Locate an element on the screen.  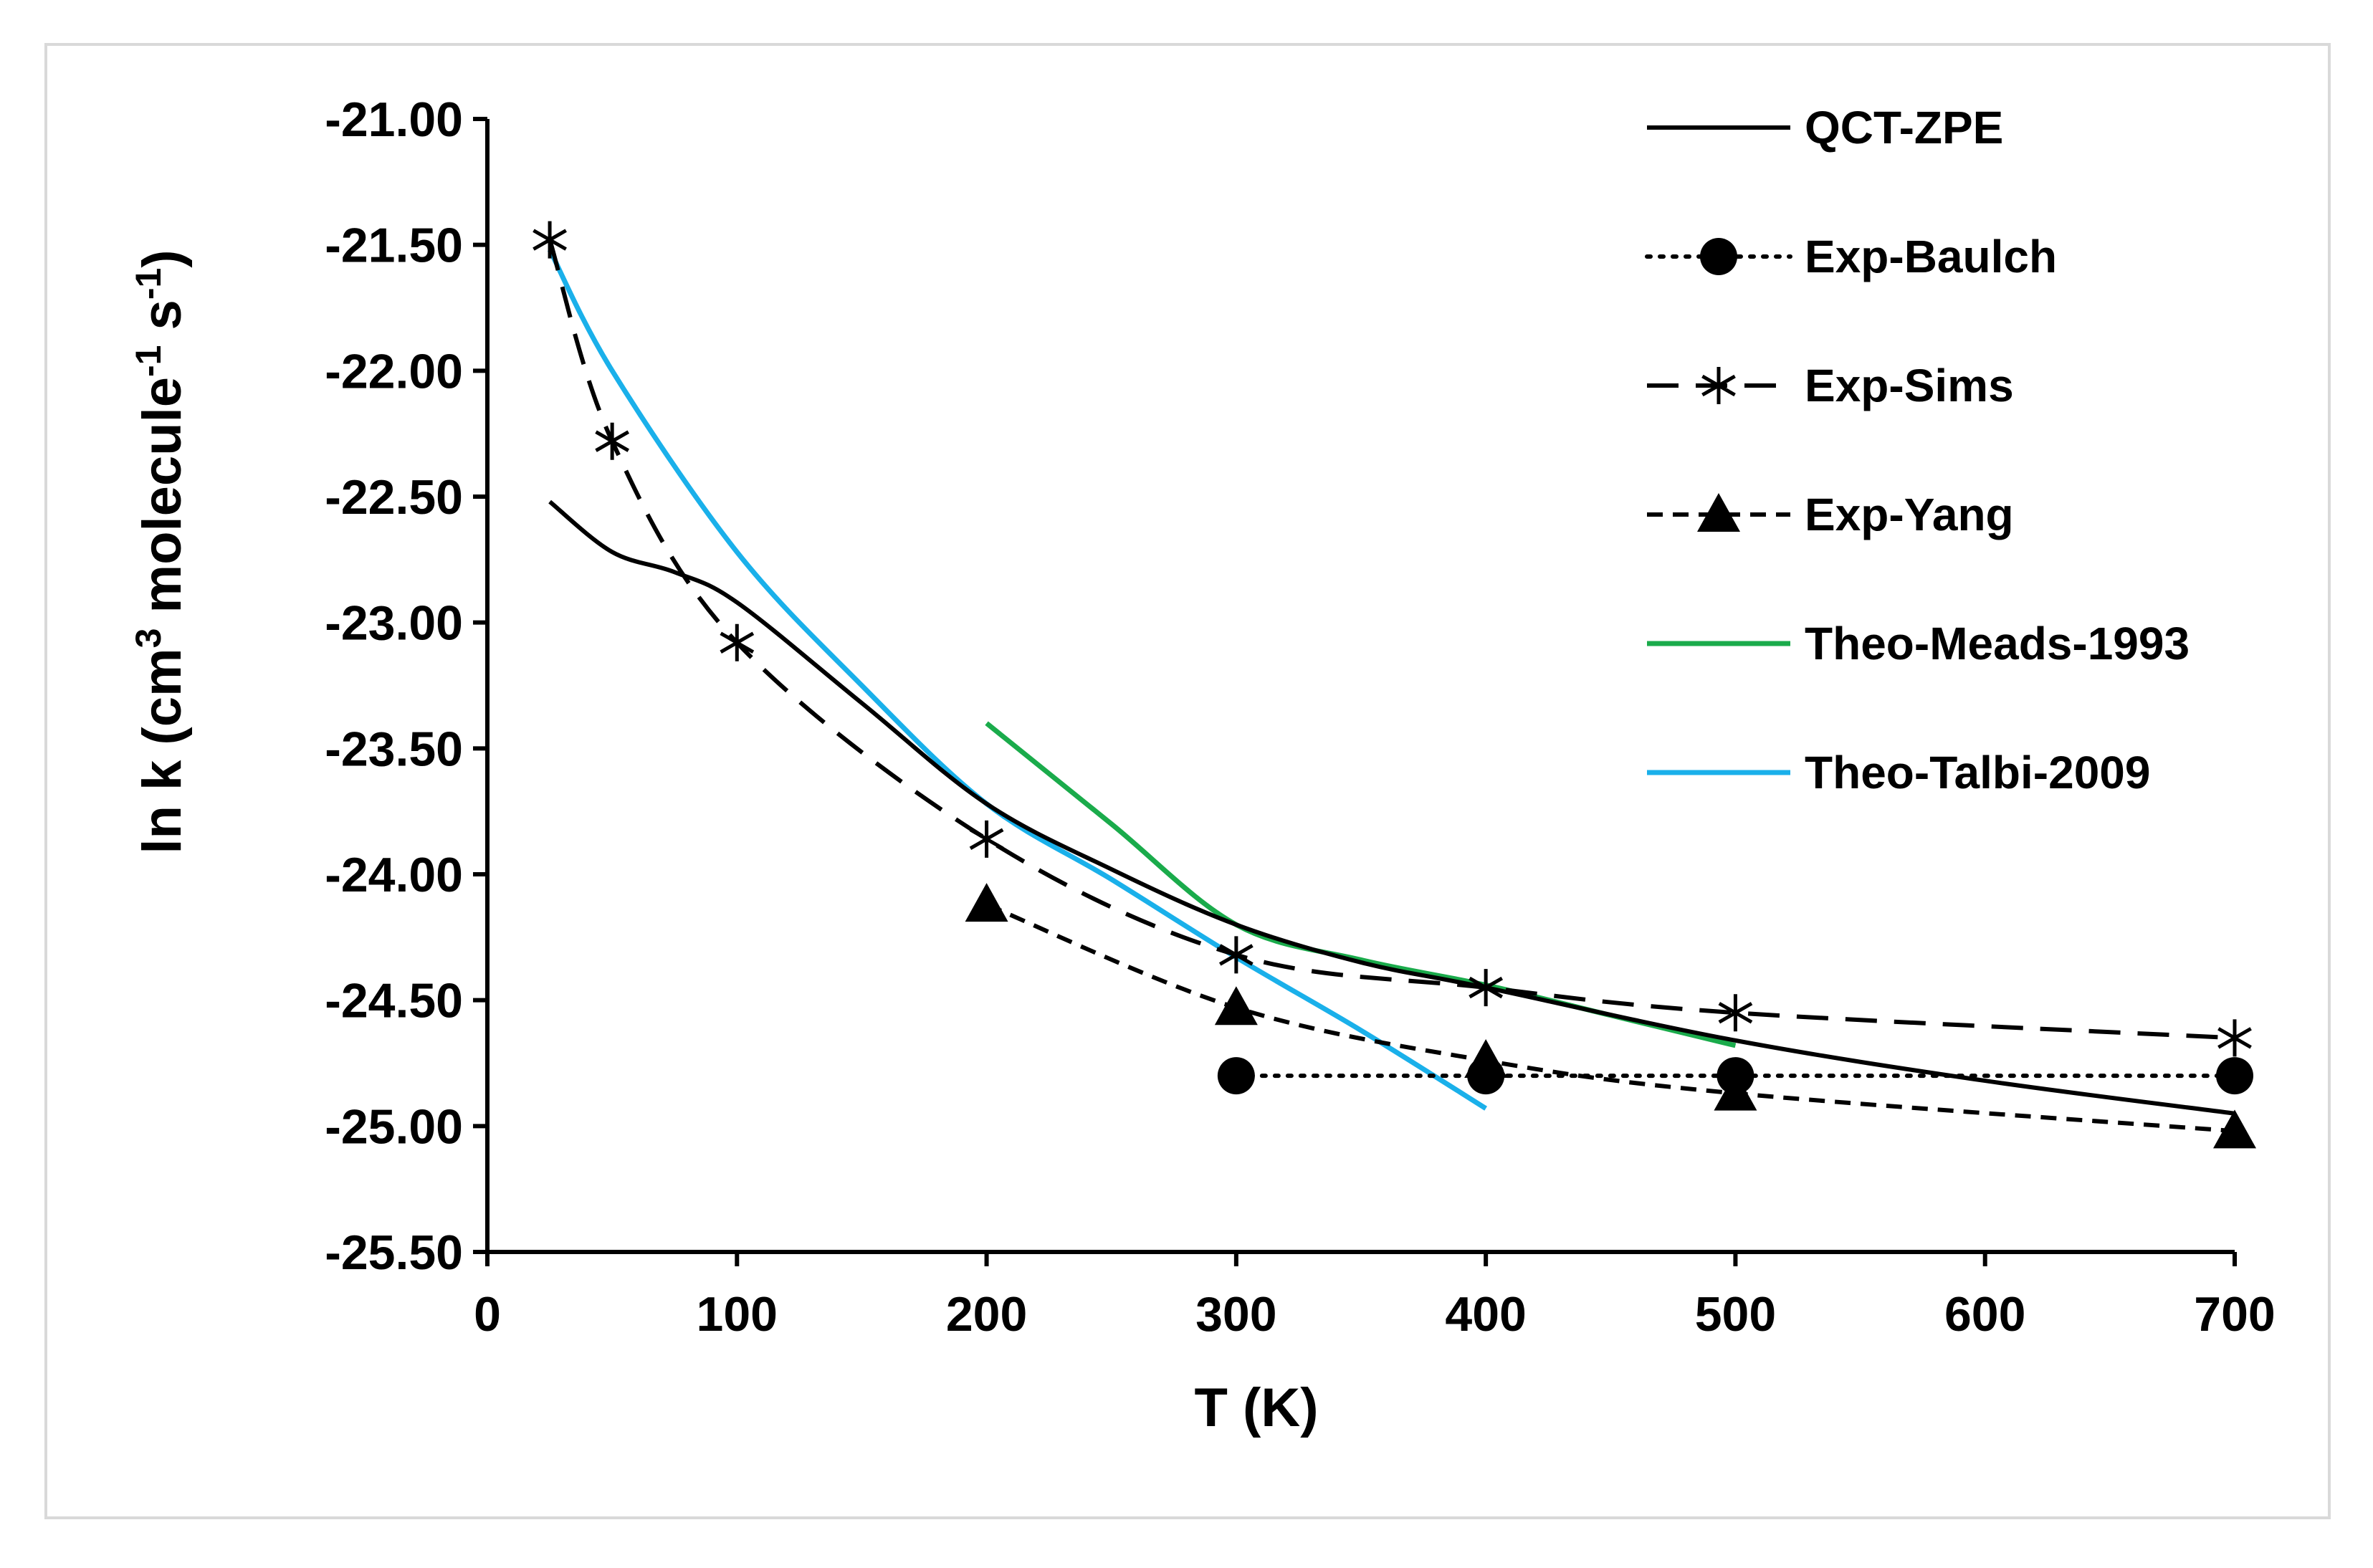
legend-label: Theo-Talbi-2009 is located at coordinates (1977, 772).